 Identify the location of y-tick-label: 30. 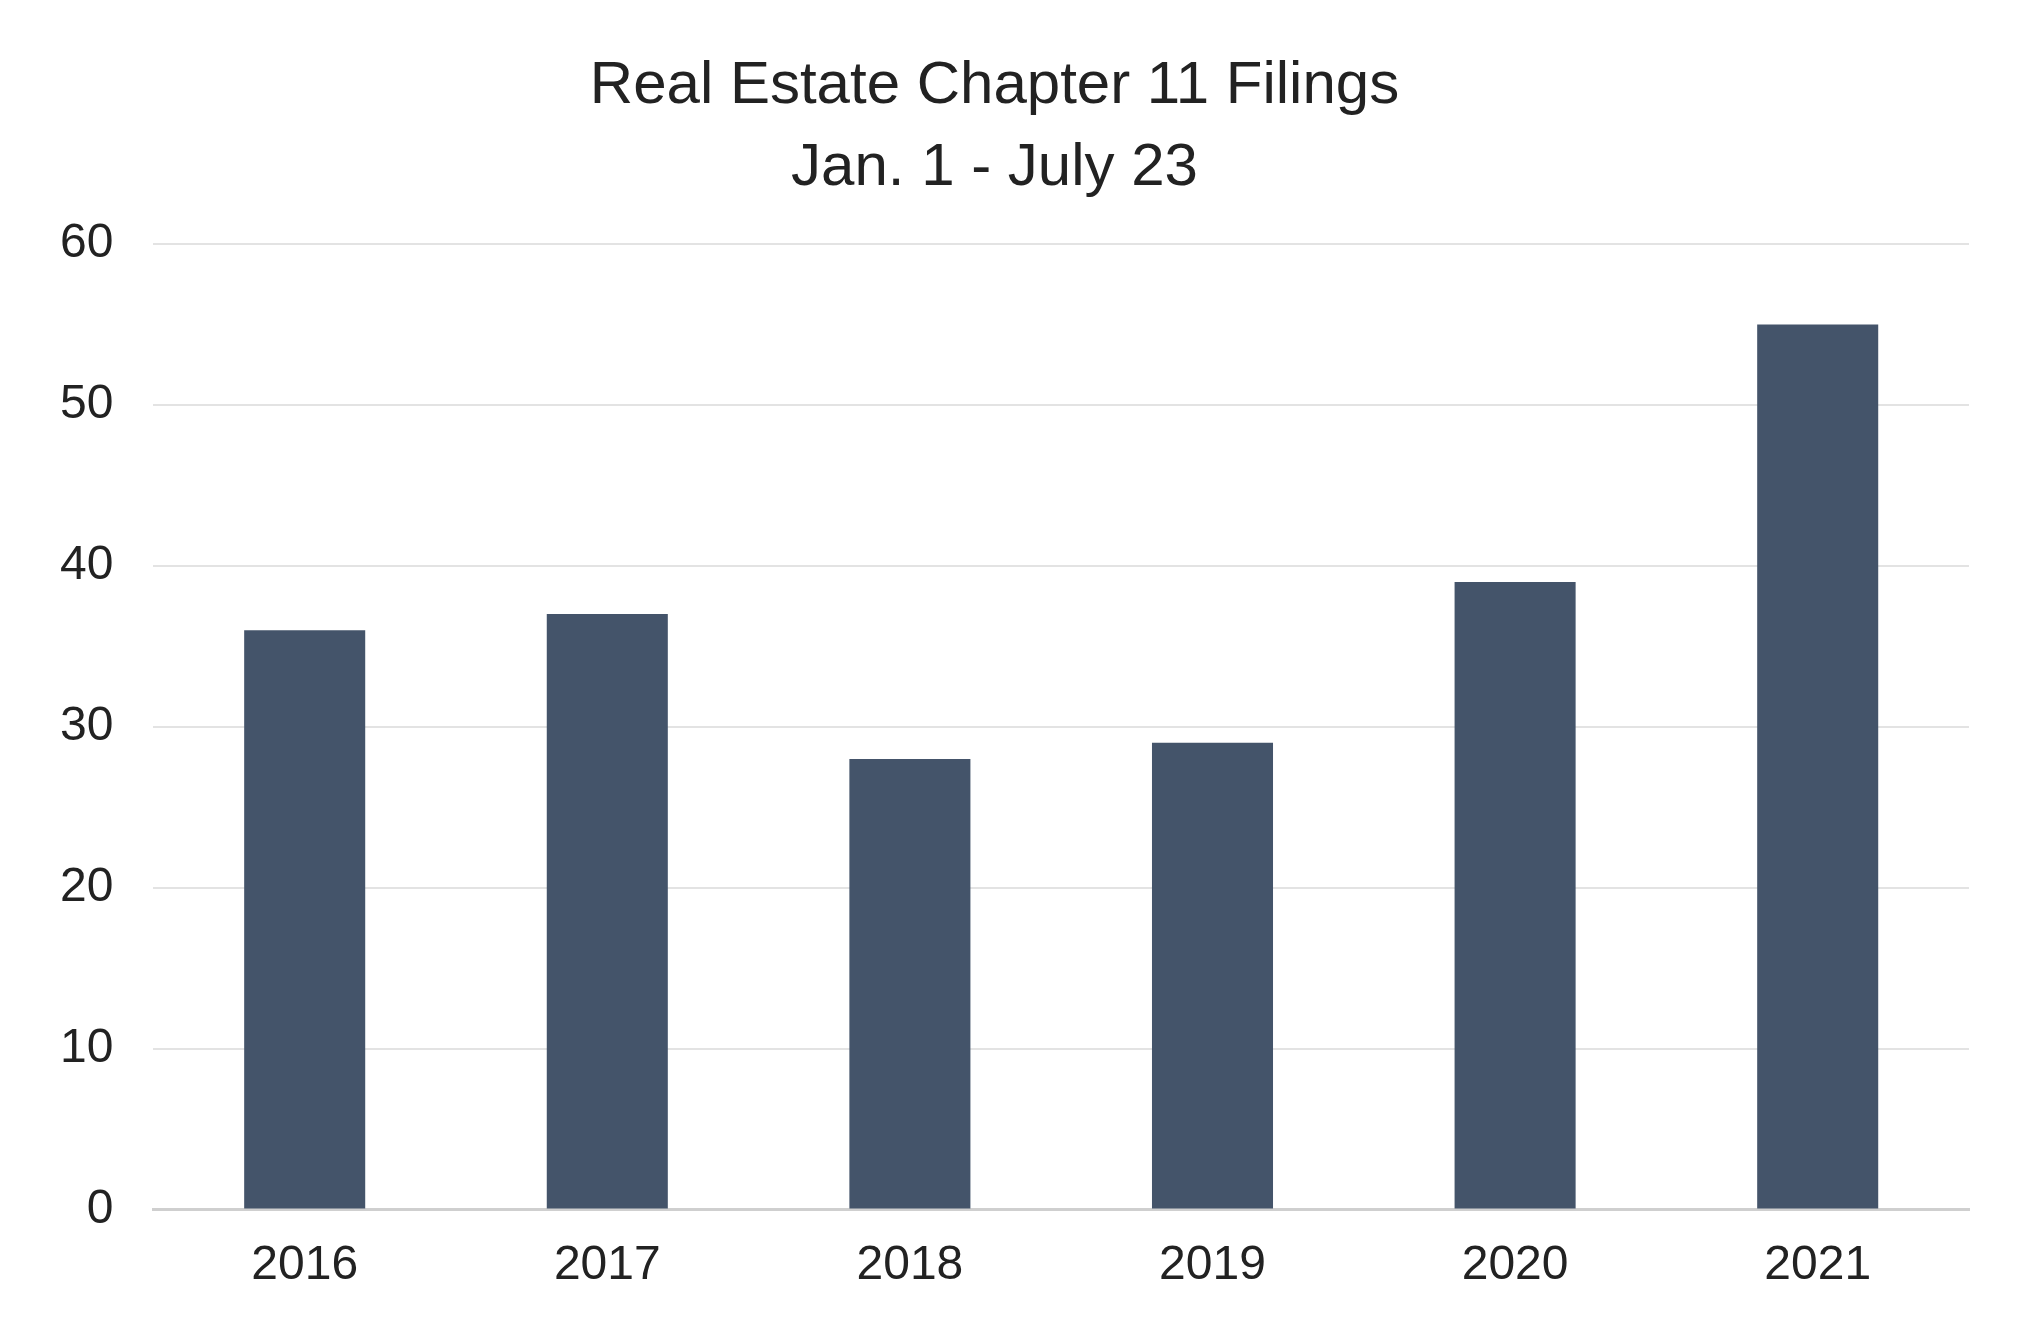
(87, 723).